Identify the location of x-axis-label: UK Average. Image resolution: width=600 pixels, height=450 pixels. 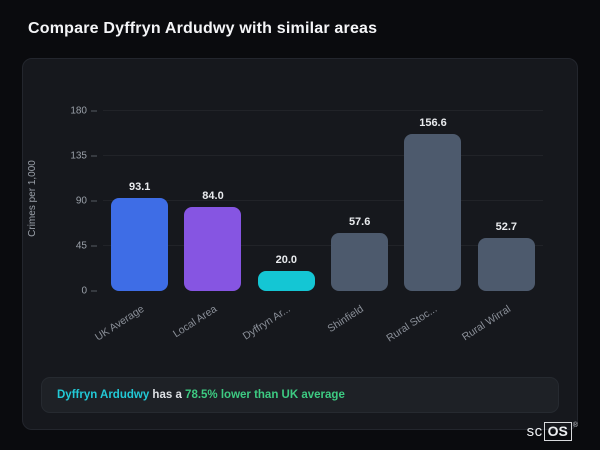
(119, 323).